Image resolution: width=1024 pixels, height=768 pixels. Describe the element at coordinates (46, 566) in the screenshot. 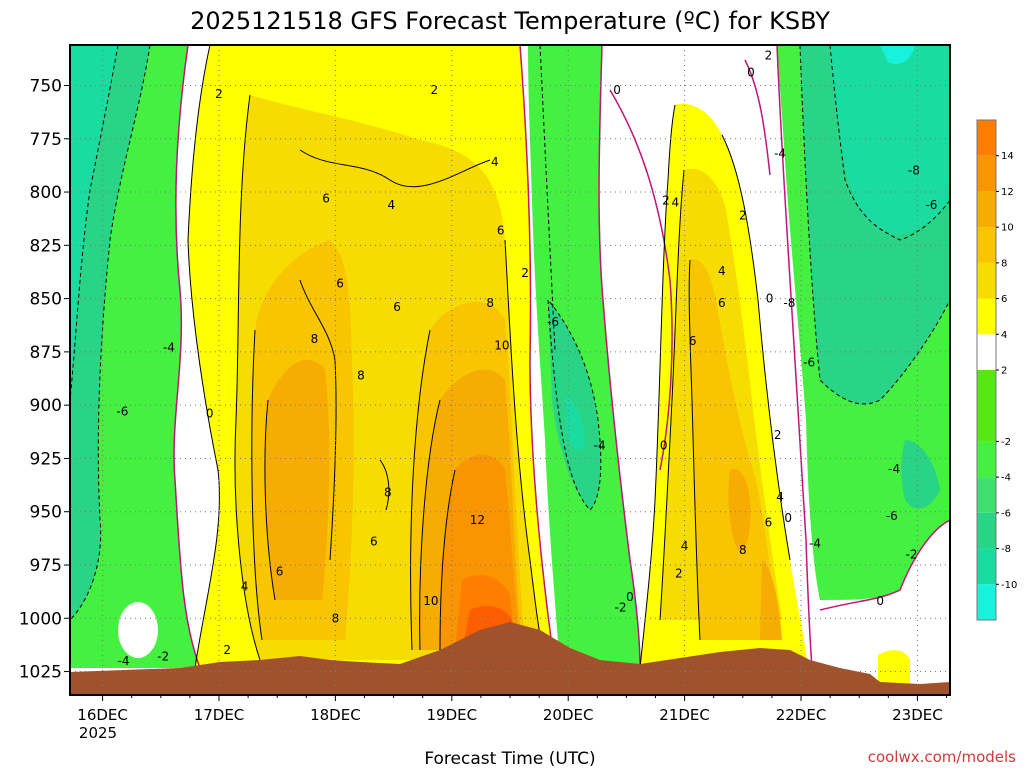

I see `y-tick-label-975: 975` at that location.